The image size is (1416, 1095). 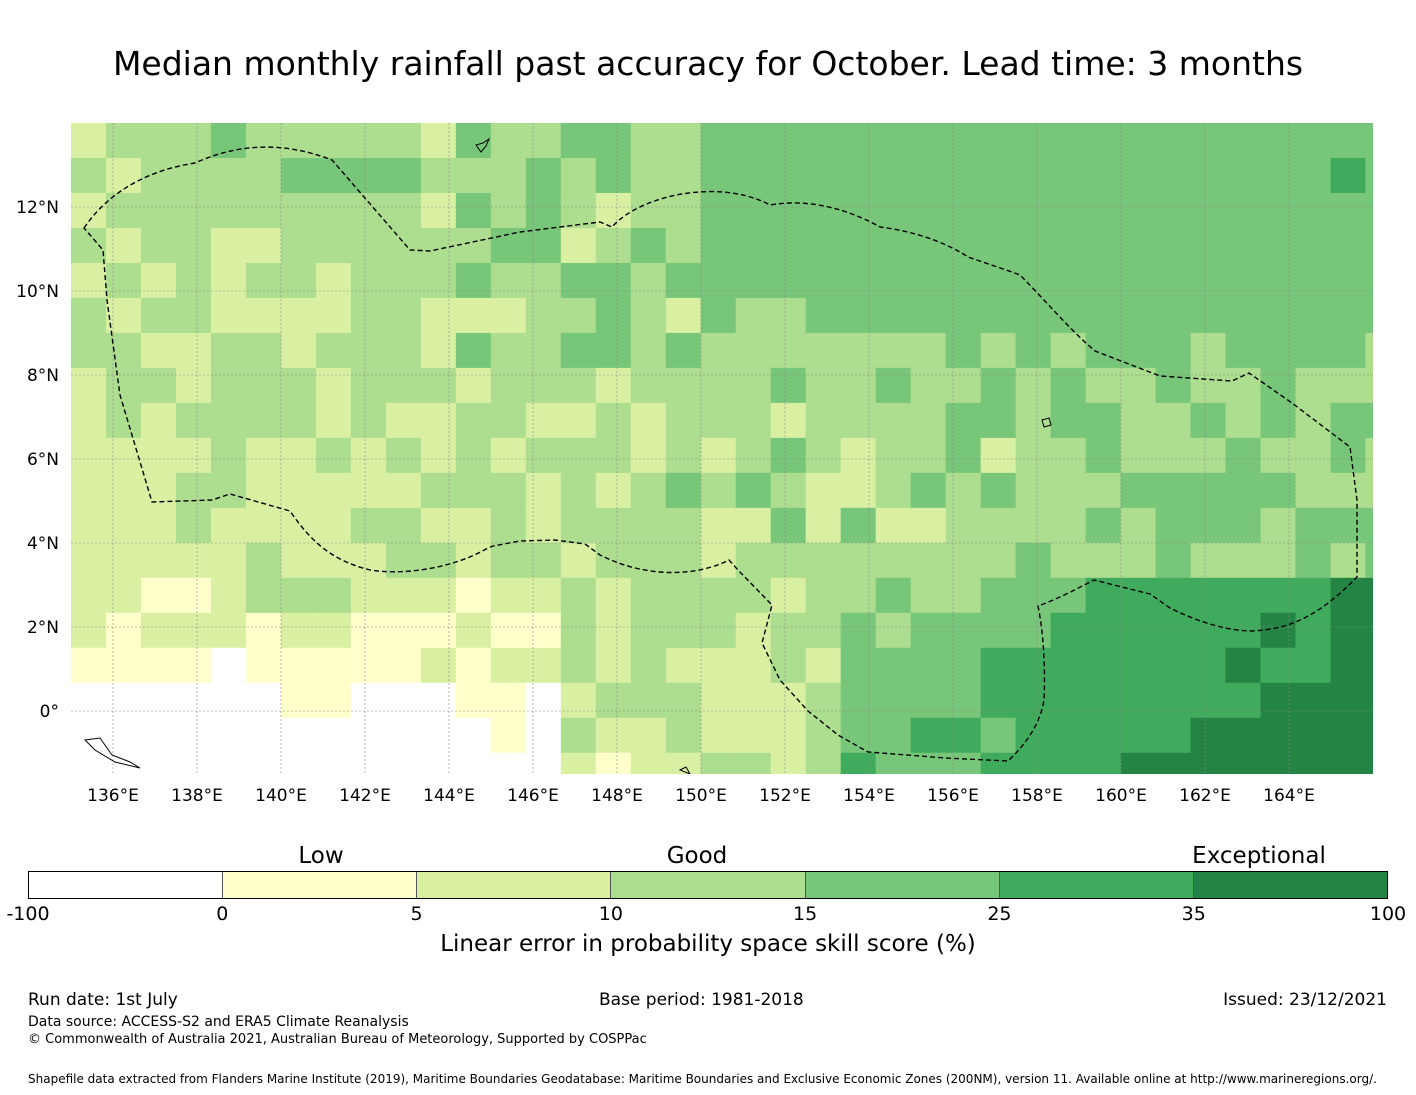 I want to click on colorbar-tick-label: 5, so click(x=416, y=914).